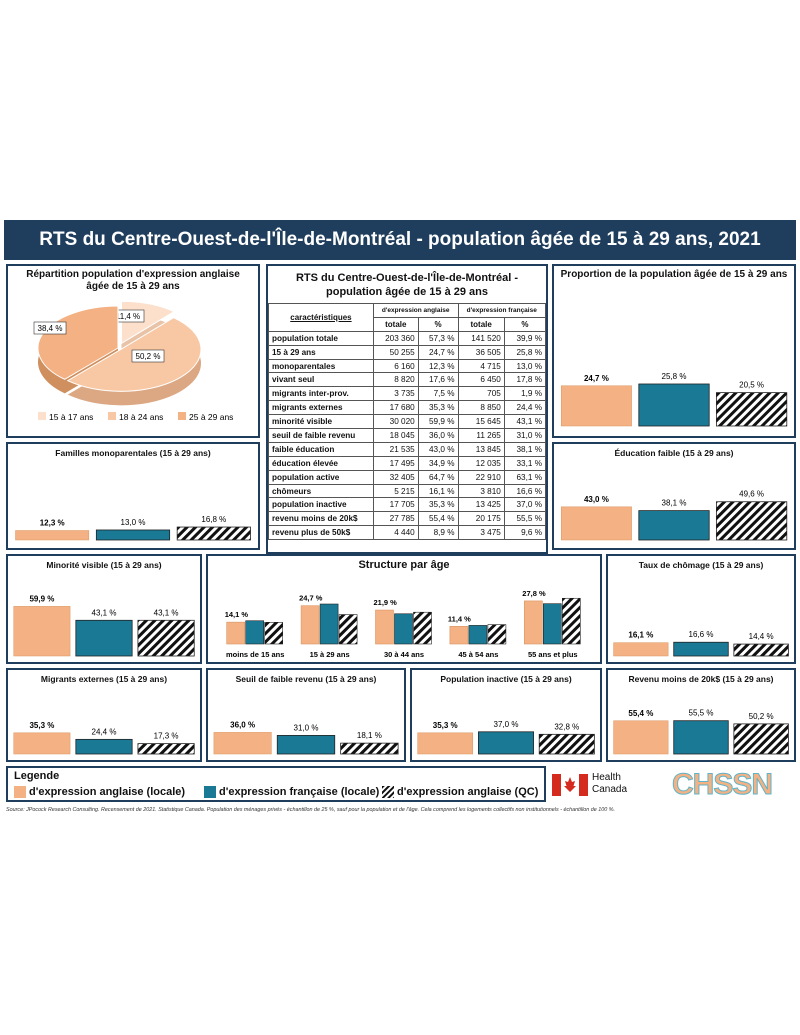 This screenshot has width=800, height=1035. I want to click on table-cell-a-pct: 12,3 %, so click(438, 366).